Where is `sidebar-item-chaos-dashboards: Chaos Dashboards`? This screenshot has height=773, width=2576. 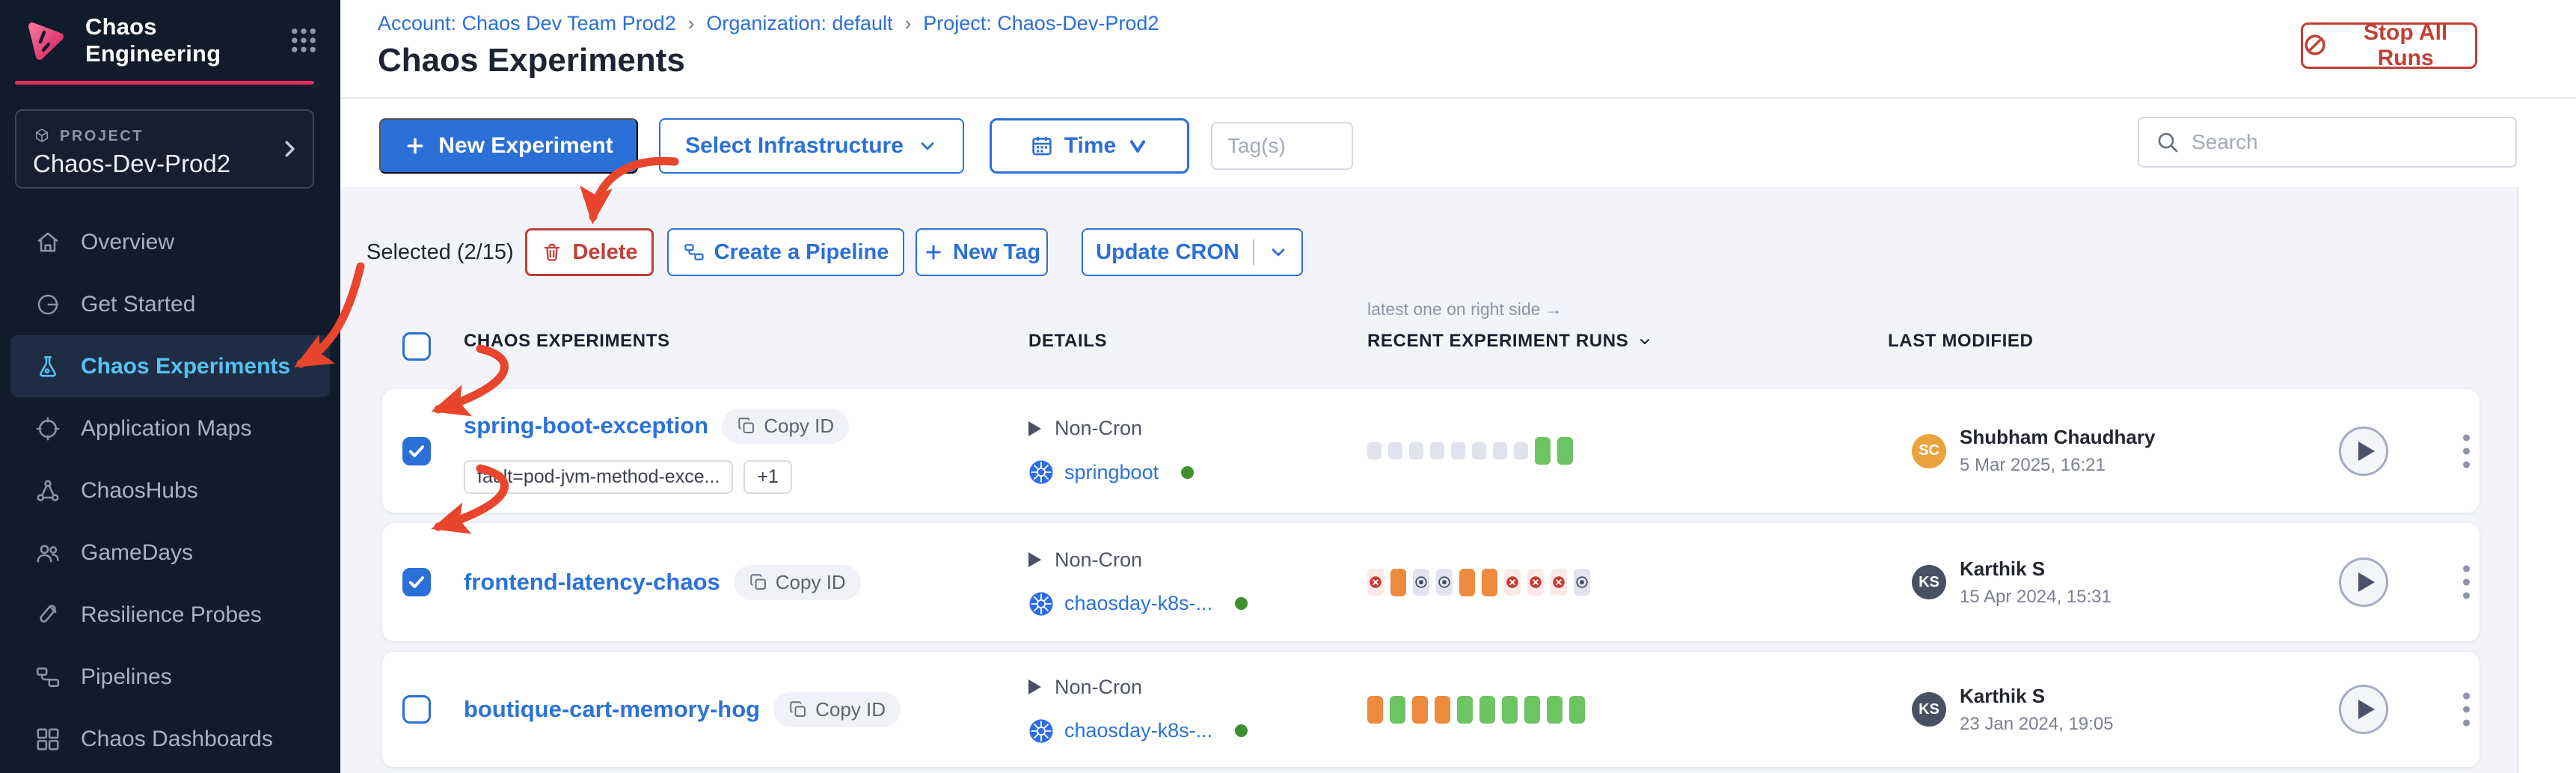
sidebar-item-chaos-dashboards: Chaos Dashboards is located at coordinates (170, 739).